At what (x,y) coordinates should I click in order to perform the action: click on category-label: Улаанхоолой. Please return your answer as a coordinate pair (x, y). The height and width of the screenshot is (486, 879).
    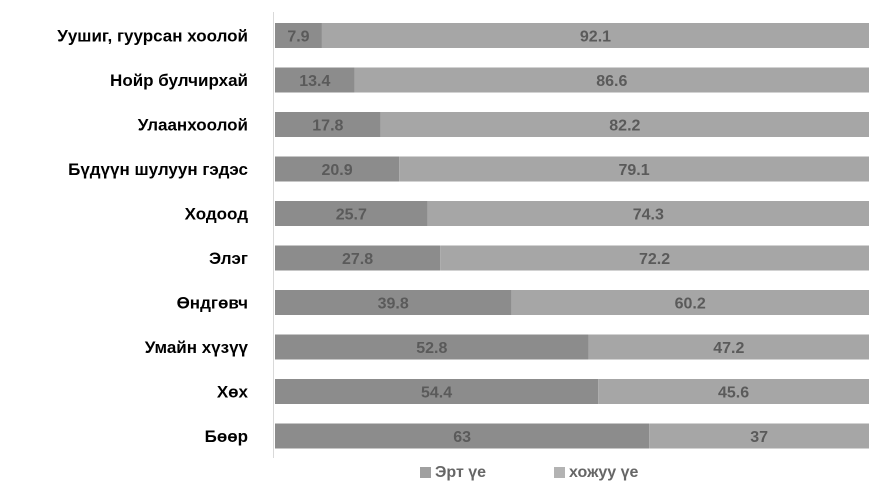
    Looking at the image, I should click on (193, 125).